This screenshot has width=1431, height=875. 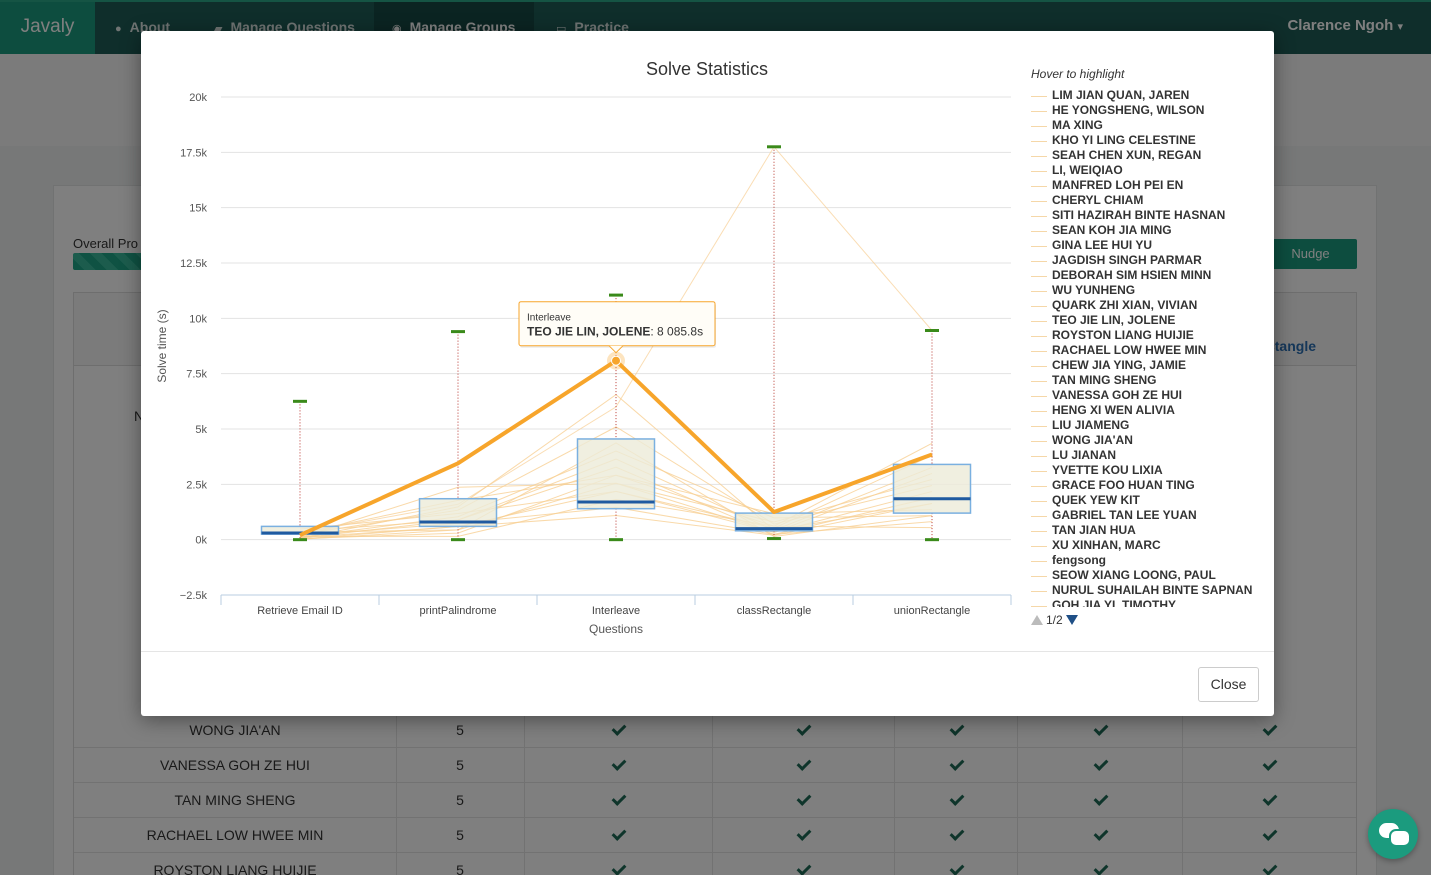 What do you see at coordinates (1151, 500) in the screenshot?
I see `legend-item: QUEK YEW KIT` at bounding box center [1151, 500].